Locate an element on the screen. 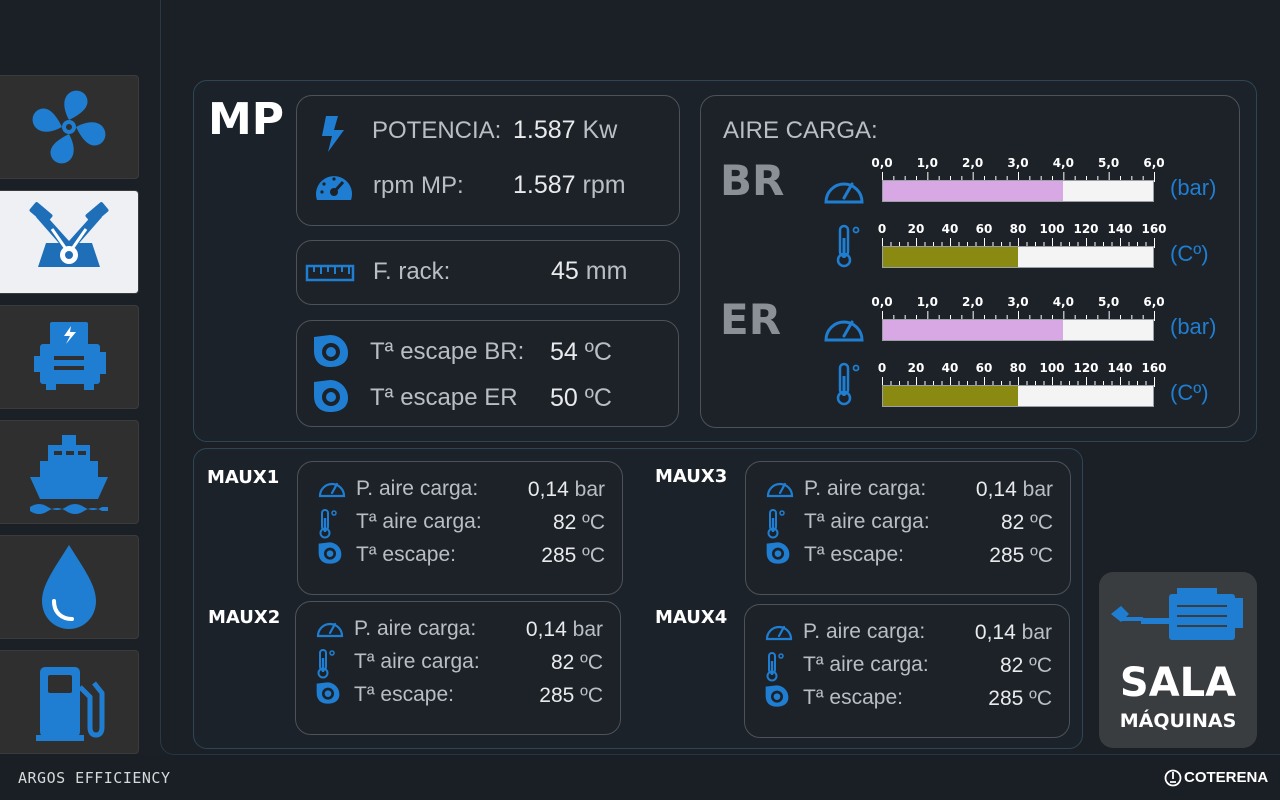 The image size is (1280, 800). br-pressure-tick-label: 4,0 is located at coordinates (1063, 163).